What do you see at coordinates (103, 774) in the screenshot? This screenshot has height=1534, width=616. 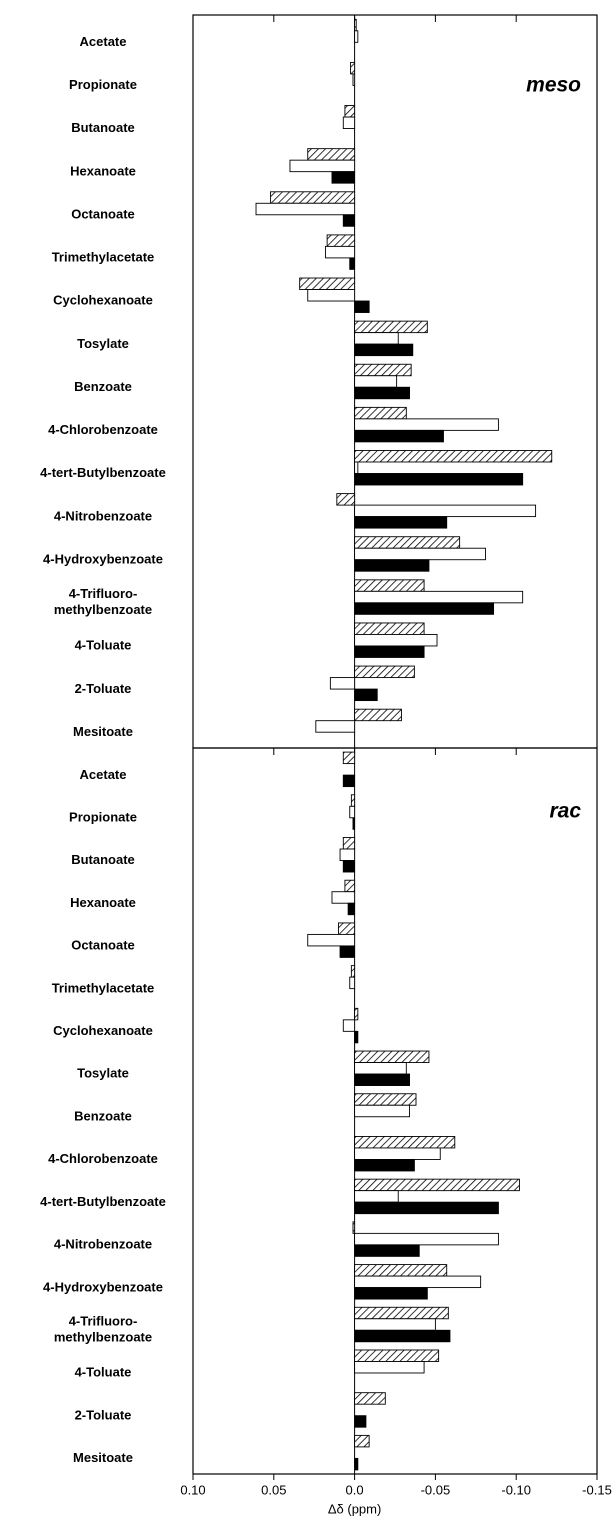 I see `category-label: Acetate` at bounding box center [103, 774].